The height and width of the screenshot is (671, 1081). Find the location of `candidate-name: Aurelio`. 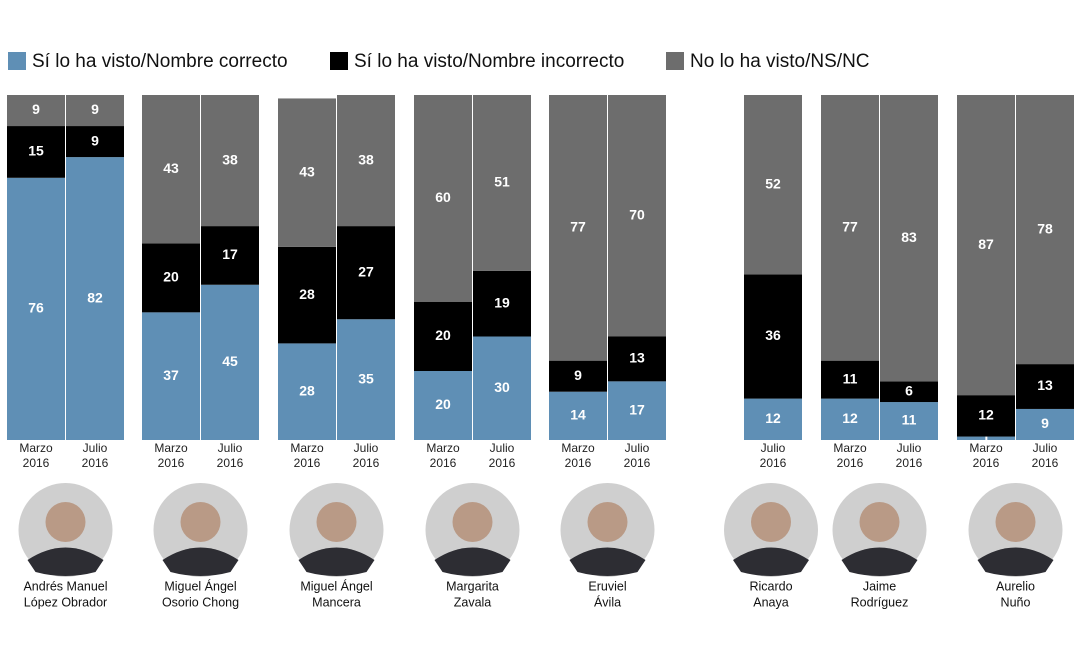

candidate-name: Aurelio is located at coordinates (1015, 586).